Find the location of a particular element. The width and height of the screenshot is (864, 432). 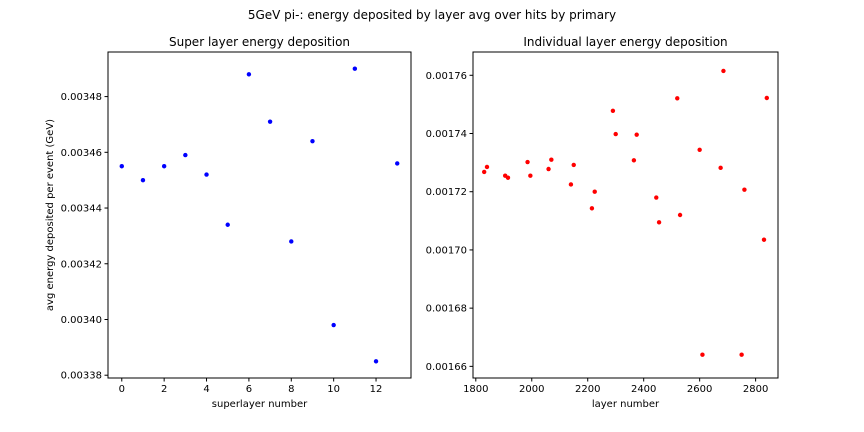

superlayer-y-tick-label: 0.00340 is located at coordinates (81, 320).